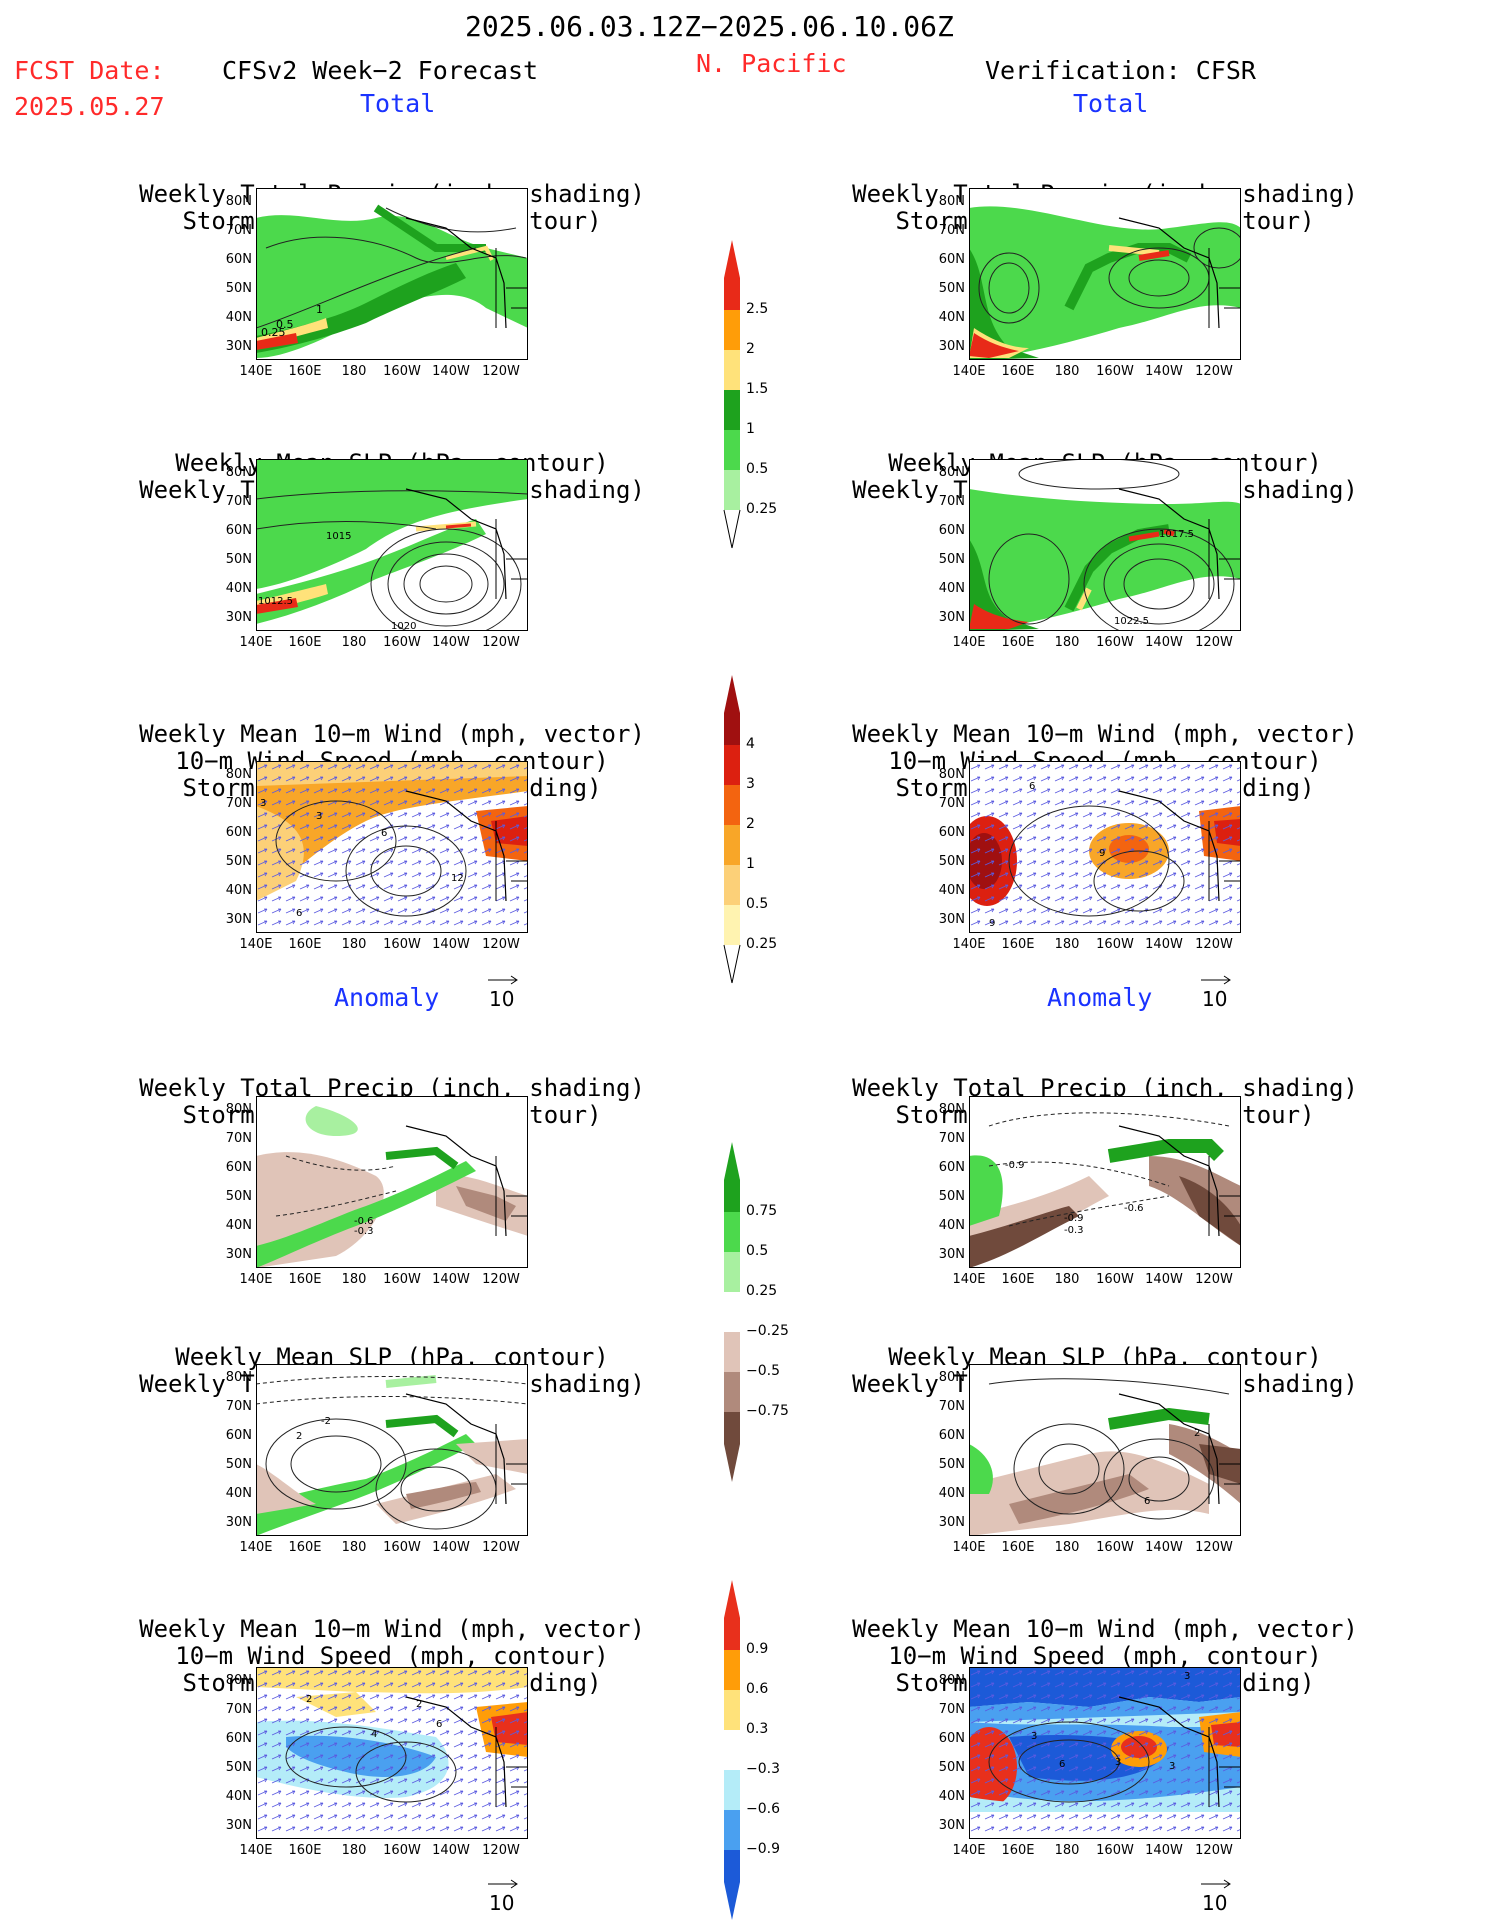 This screenshot has height=1930, width=1487. I want to click on section-total-right: Total, so click(1111, 103).